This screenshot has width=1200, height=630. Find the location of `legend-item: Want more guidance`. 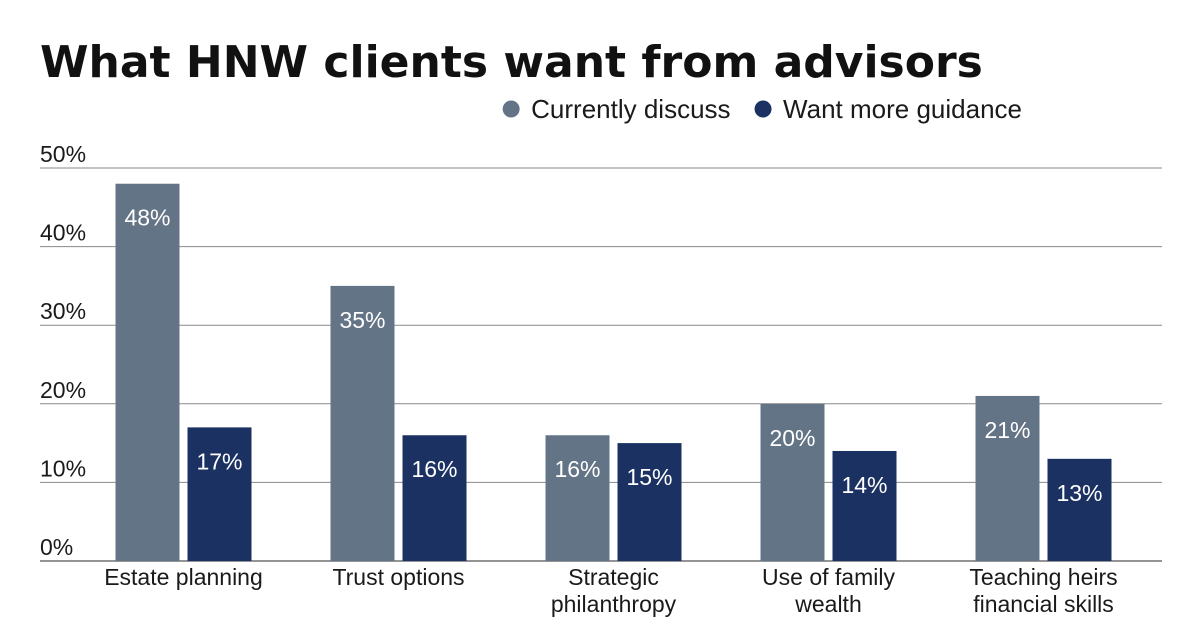

legend-item: Want more guidance is located at coordinates (888, 109).